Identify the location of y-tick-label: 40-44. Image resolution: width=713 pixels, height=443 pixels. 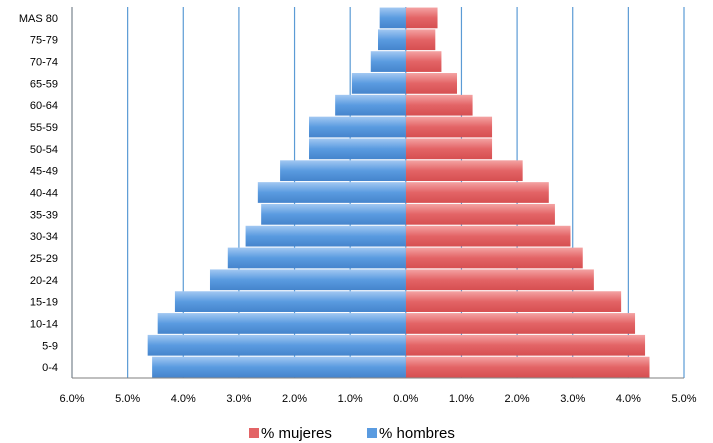
(44, 194).